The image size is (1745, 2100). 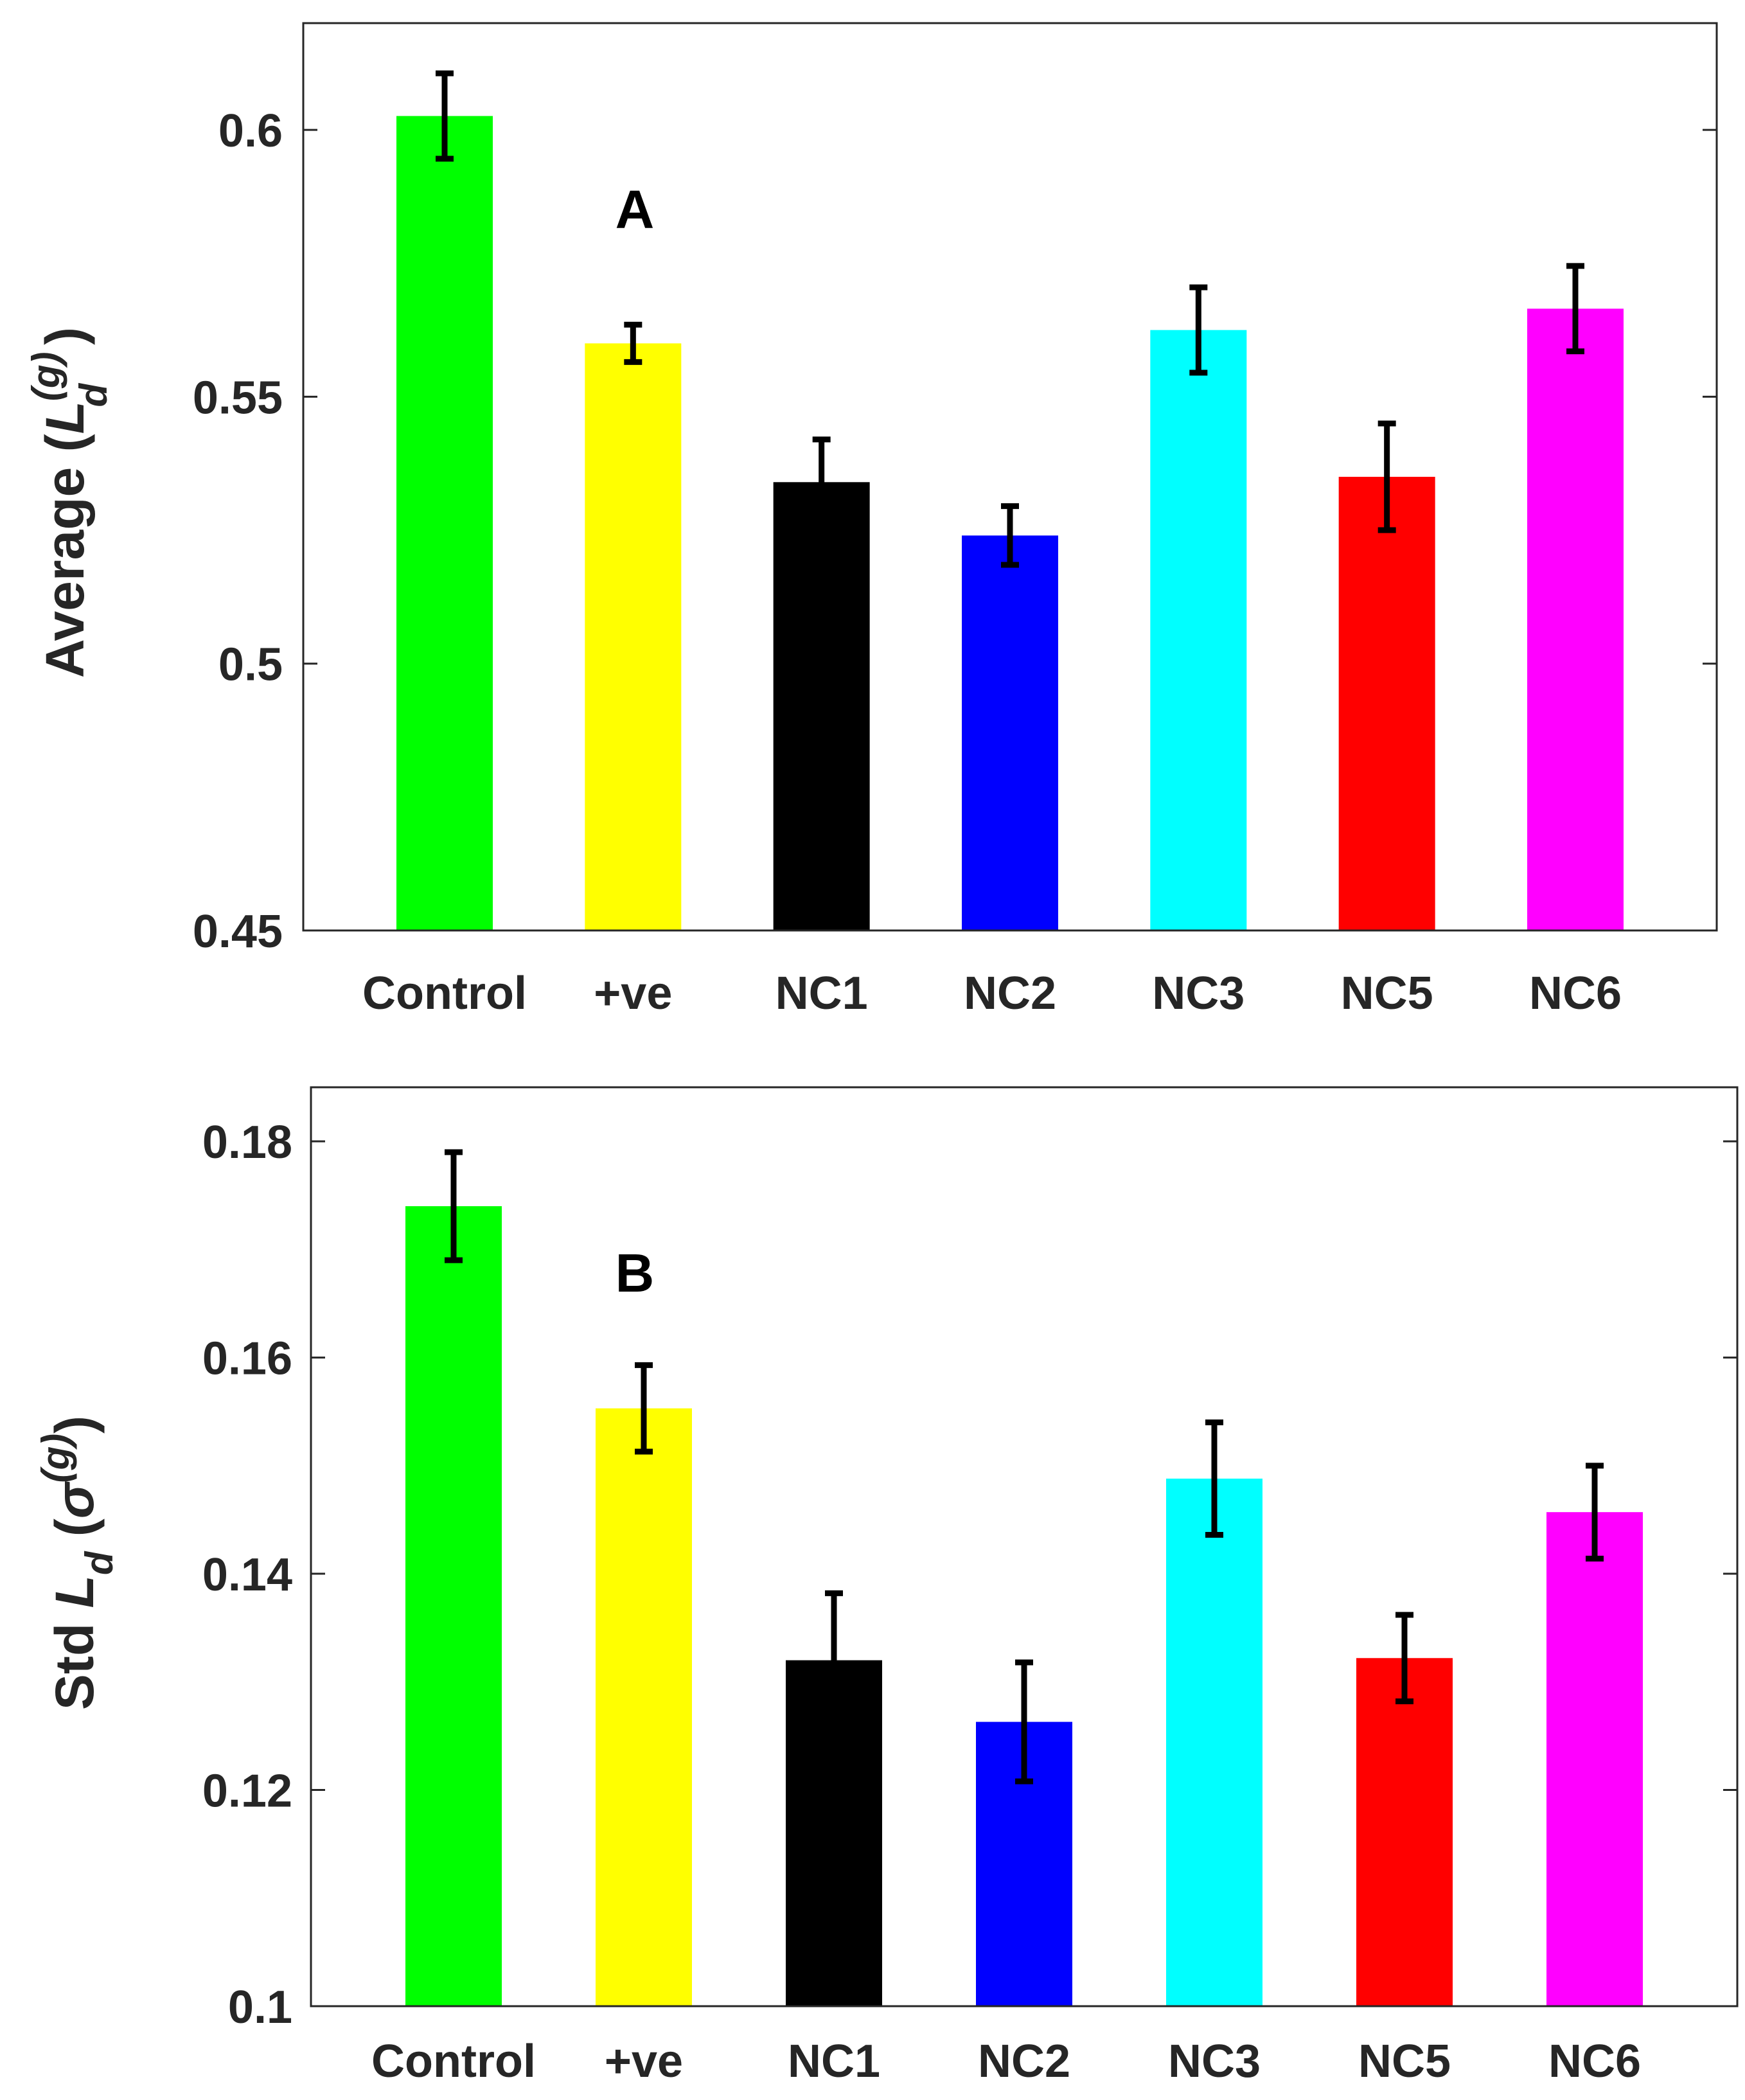 I want to click on panel-b-y-axis-label: Std Ld (σ(g)), so click(x=78, y=1563).